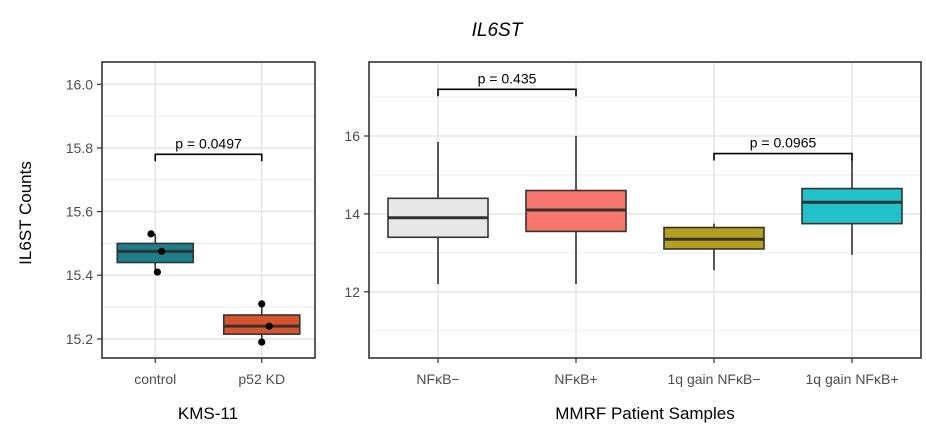 Image resolution: width=926 pixels, height=431 pixels. Describe the element at coordinates (507, 78) in the screenshot. I see `p-value-label: p = 0.435` at that location.